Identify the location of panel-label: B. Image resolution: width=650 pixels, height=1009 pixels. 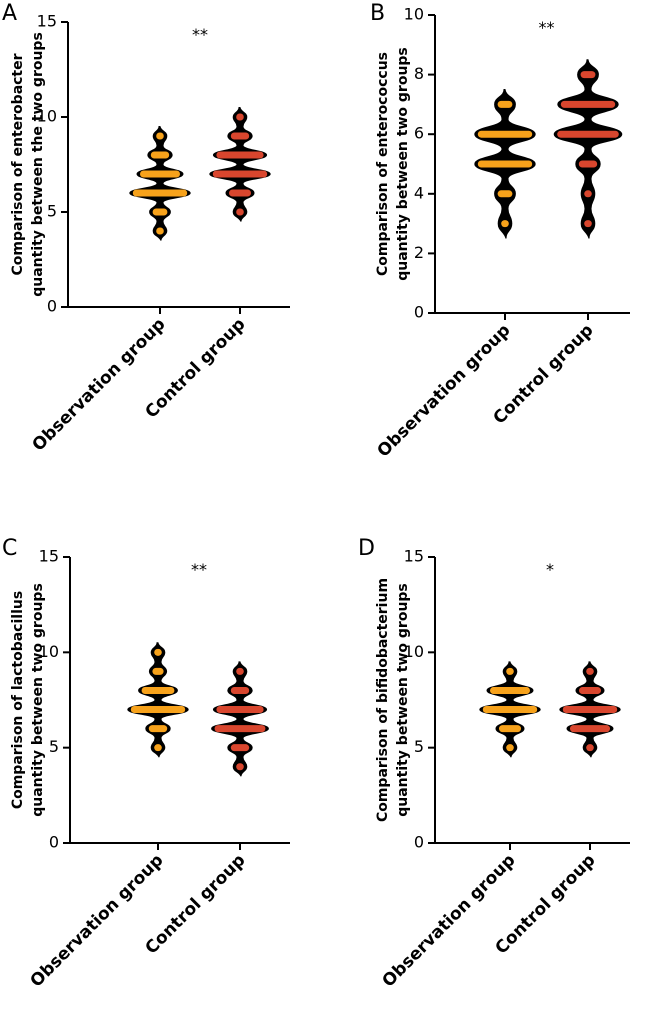
(377, 13).